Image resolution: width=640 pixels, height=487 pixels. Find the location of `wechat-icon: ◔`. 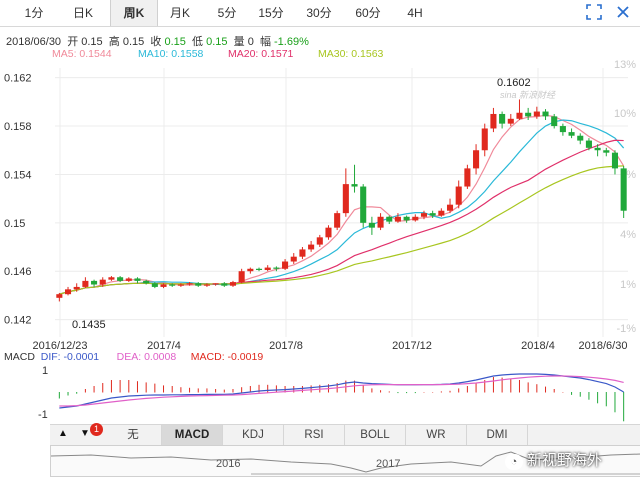

wechat-icon: ◔ is located at coordinates (514, 462).